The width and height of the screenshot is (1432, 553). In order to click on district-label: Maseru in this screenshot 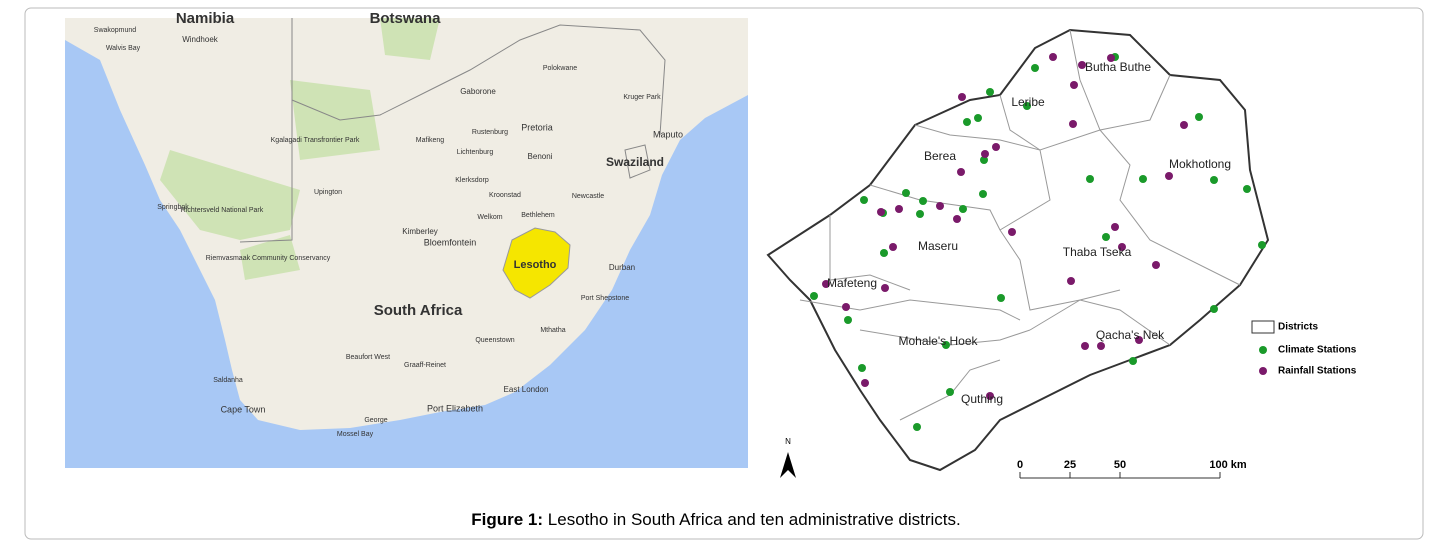, I will do `click(938, 246)`.